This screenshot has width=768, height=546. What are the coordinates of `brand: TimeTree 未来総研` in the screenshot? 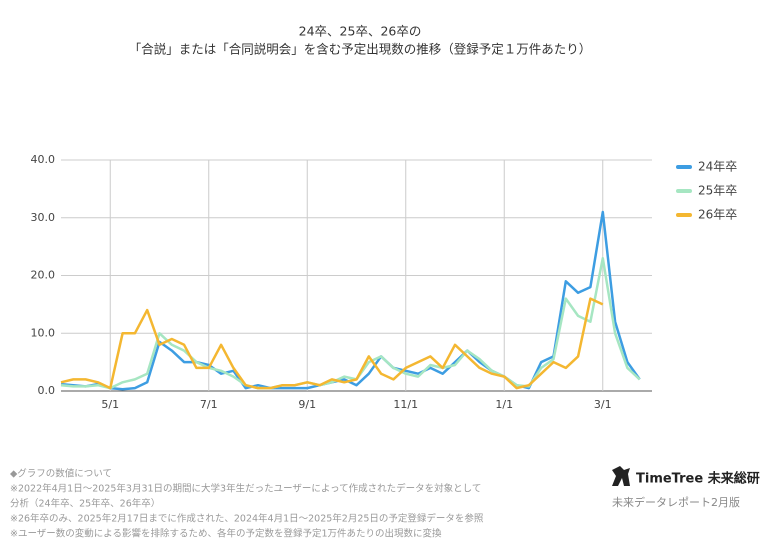 It's located at (698, 479).